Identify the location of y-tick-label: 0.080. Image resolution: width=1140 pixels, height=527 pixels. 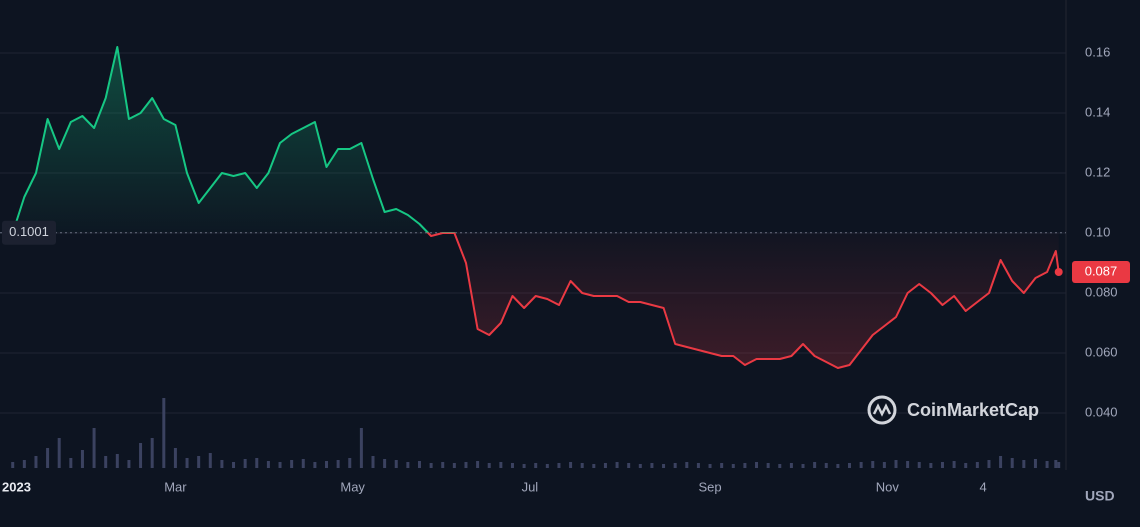
(1101, 291).